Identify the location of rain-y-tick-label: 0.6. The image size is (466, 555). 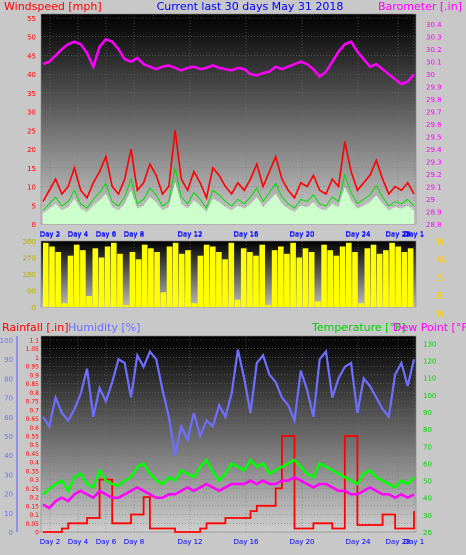
(34, 428).